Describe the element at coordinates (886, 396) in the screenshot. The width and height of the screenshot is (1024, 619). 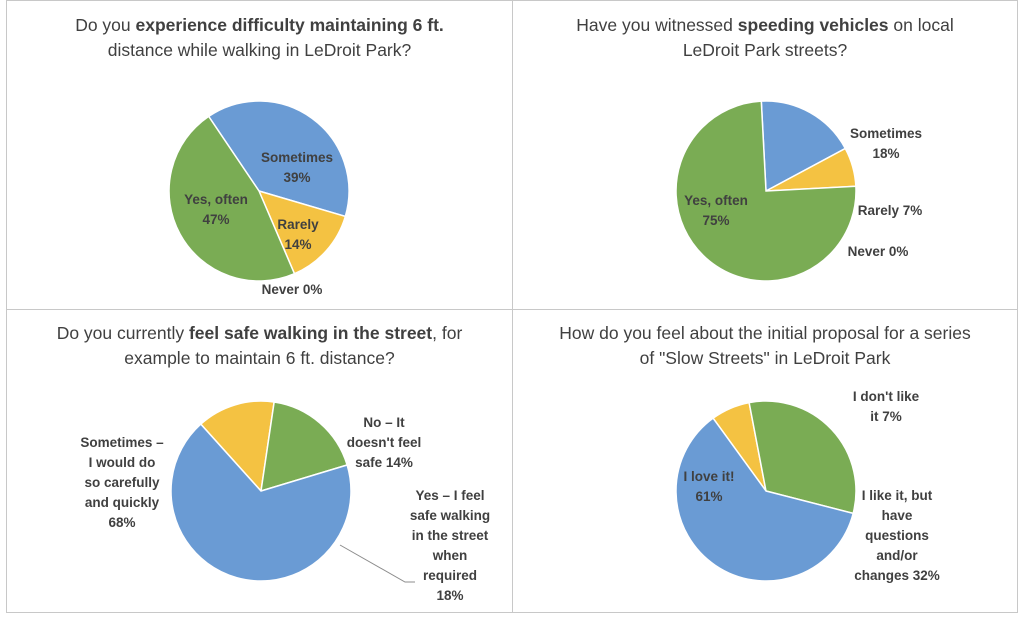
I see `data-label-line: I don't like` at that location.